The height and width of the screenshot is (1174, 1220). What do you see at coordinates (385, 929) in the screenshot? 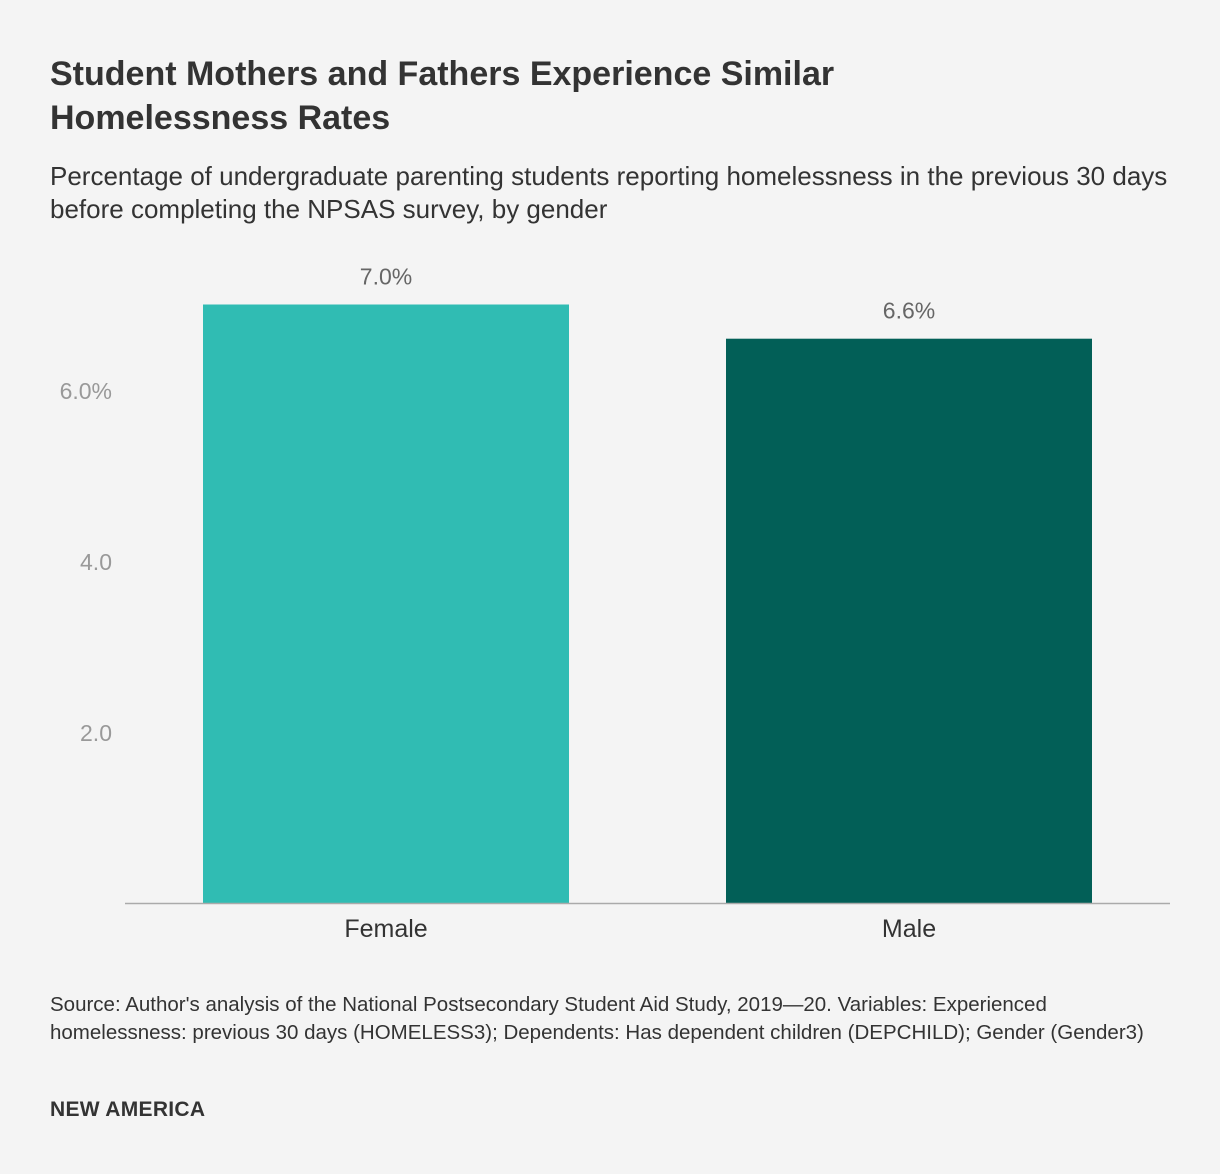
I see `x-tick-label: Female` at bounding box center [385, 929].